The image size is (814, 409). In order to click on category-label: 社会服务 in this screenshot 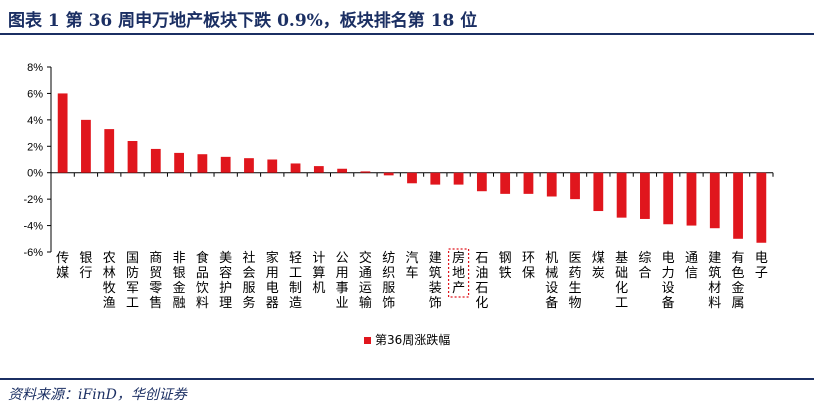, I will do `click(248, 280)`.